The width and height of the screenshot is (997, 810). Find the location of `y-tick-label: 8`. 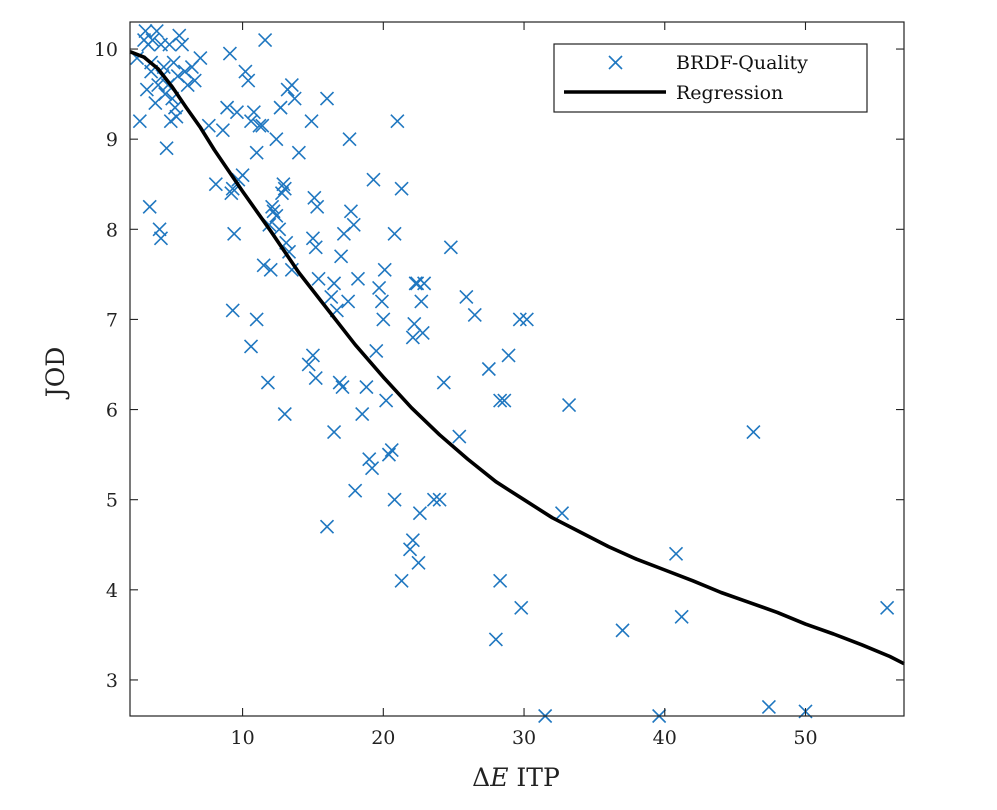

y-tick-label: 8 is located at coordinates (112, 230).